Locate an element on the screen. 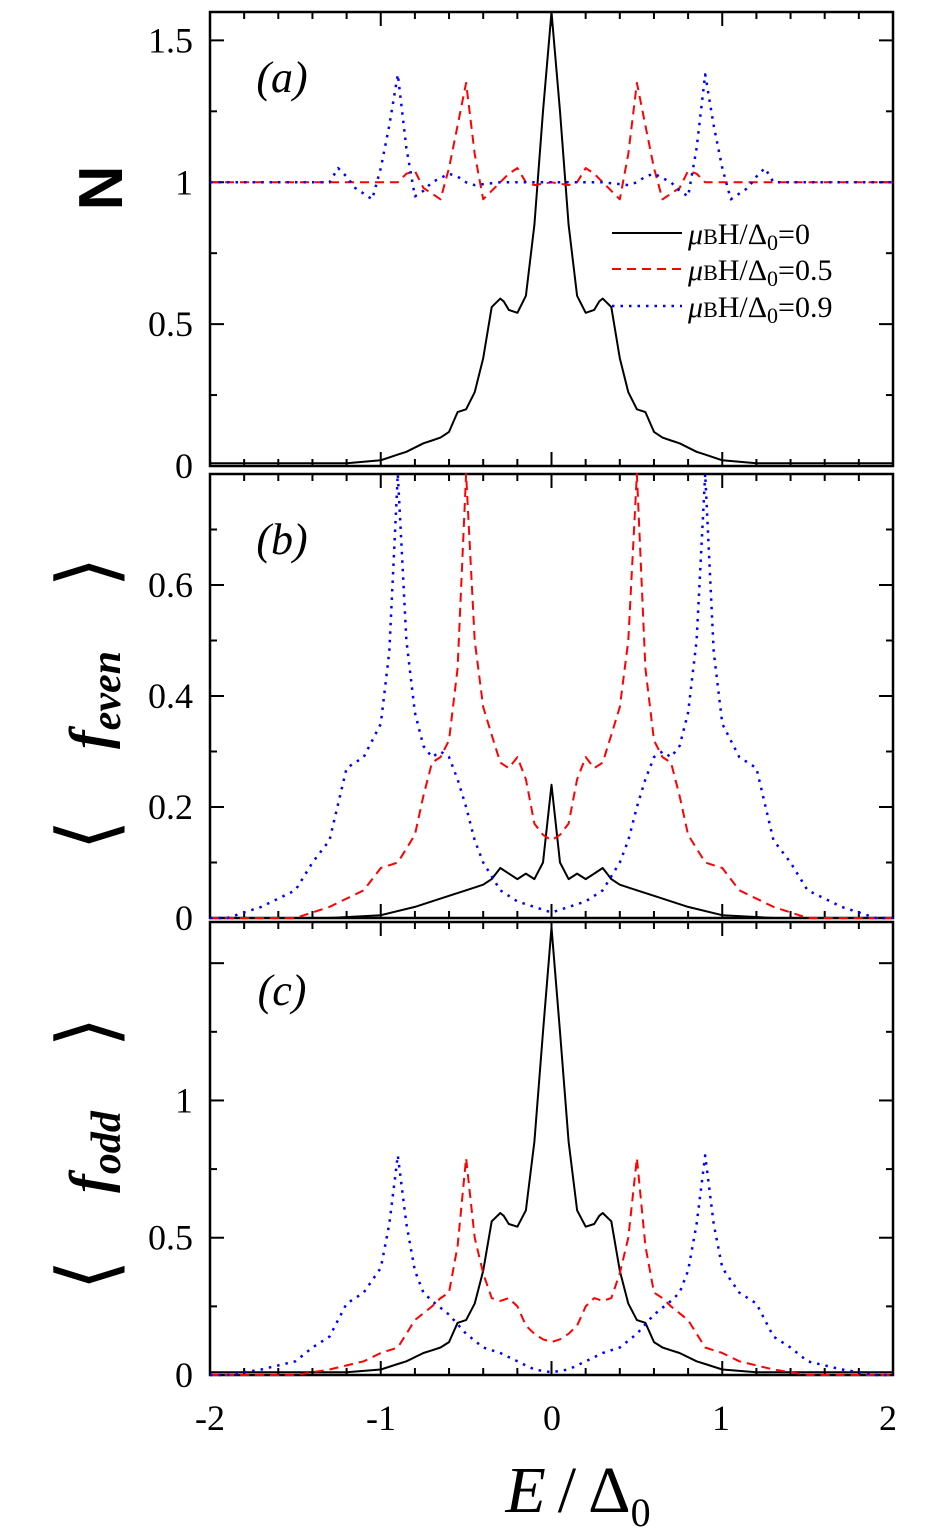  y-axis-label-c-text: fodd is located at coordinates (94, 1151).